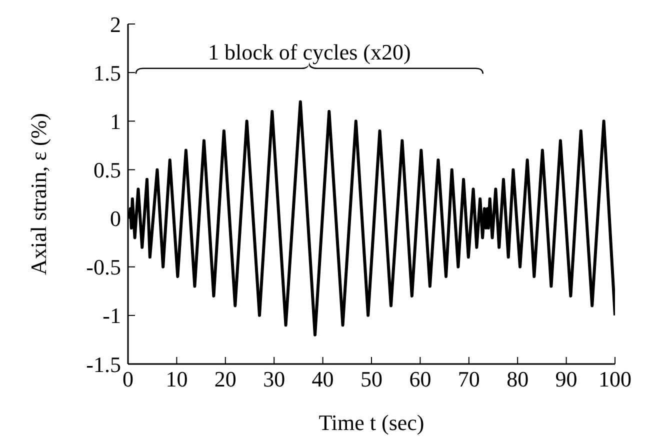 The height and width of the screenshot is (446, 648). Describe the element at coordinates (38, 194) in the screenshot. I see `y-axis-title: Axial strain, ε (%)` at that location.